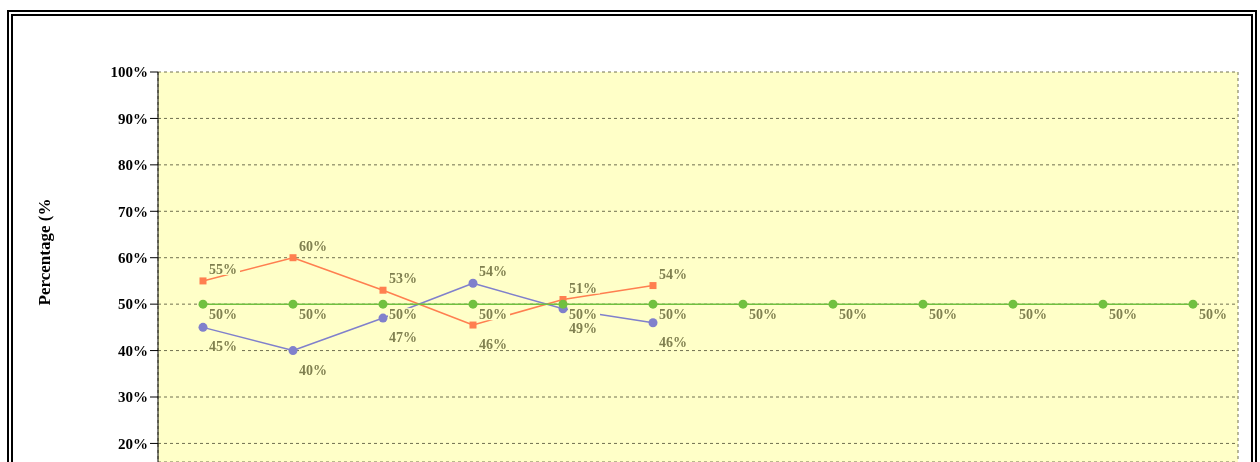 This screenshot has width=1260, height=462. What do you see at coordinates (133, 397) in the screenshot?
I see `y-tick-label: 30%` at bounding box center [133, 397].